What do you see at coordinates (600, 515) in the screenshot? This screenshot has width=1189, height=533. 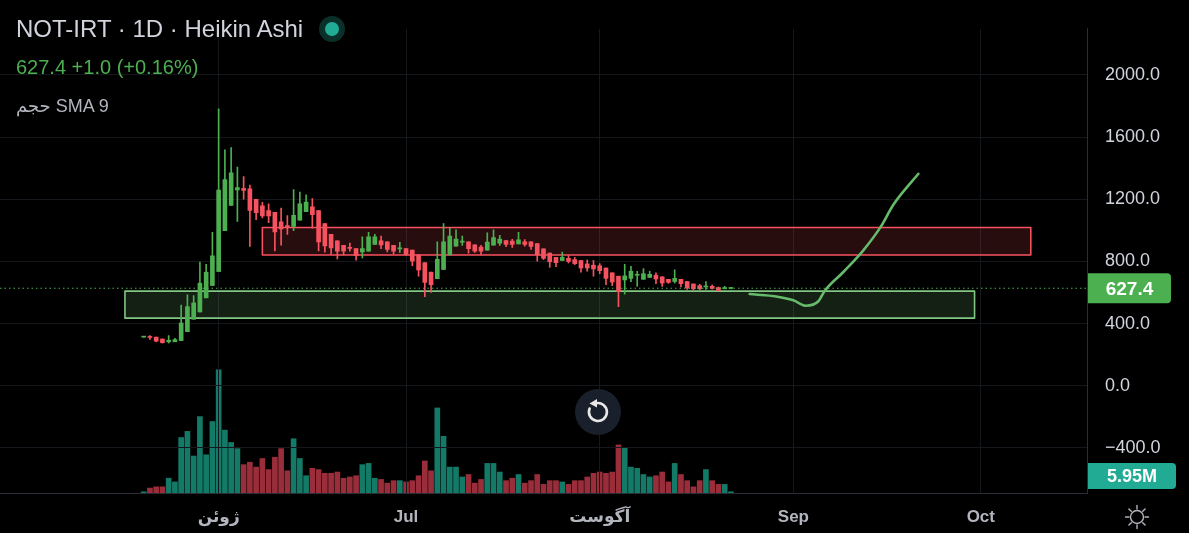 I see `x-tick-label: آگوست` at bounding box center [600, 515].